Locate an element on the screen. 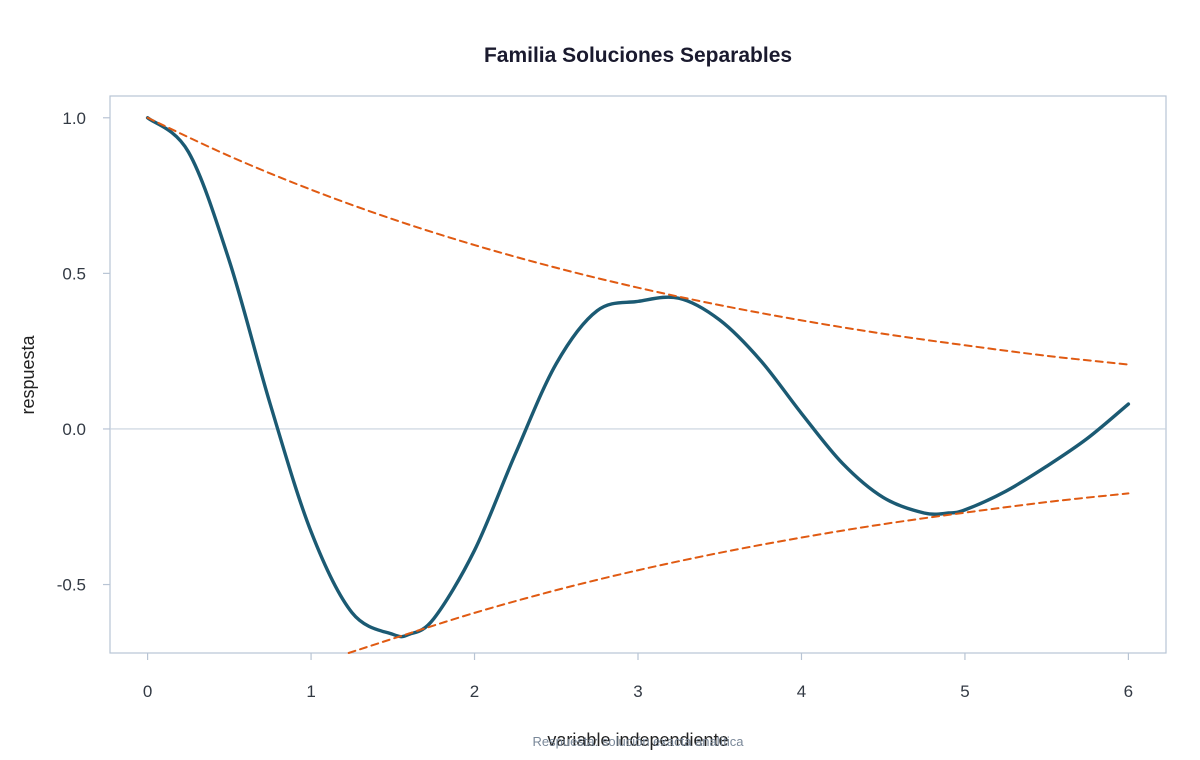 This screenshot has width=1200, height=760. chart-caption: Respuesta: solución exacta analítica is located at coordinates (638, 741).